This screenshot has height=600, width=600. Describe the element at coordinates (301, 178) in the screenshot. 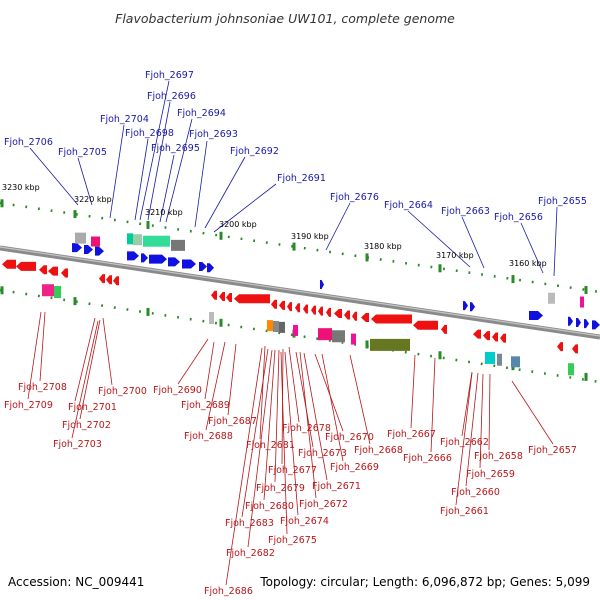

I see `gene-label-fjoh-2691: Fjoh_2691` at that location.